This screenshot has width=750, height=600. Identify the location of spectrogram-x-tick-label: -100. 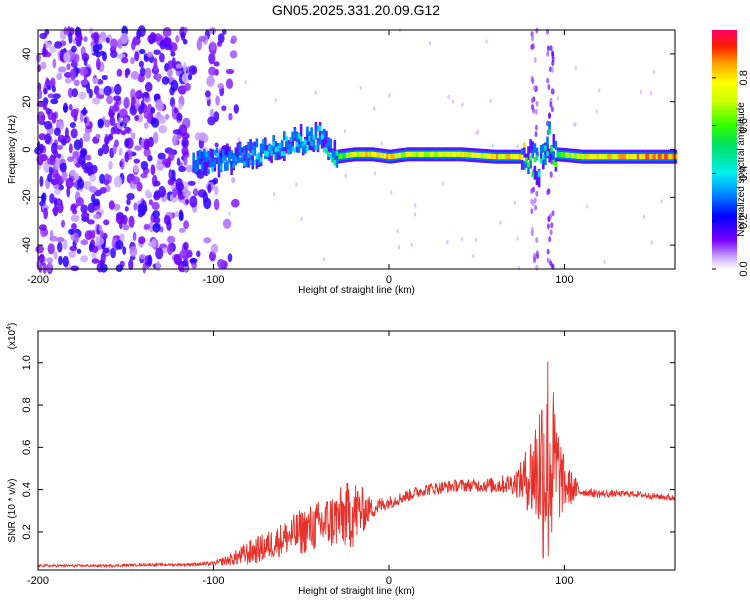
(213, 280).